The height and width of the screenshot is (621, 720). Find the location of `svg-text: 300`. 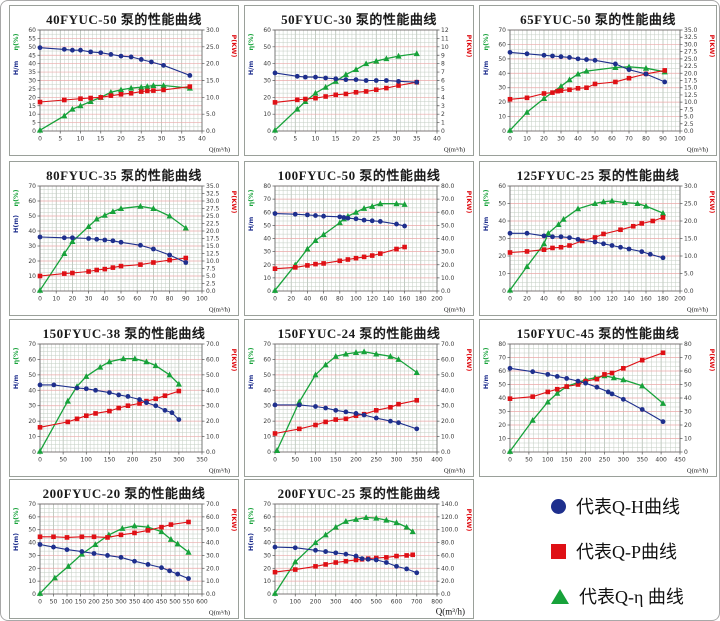

svg-text: 300 is located at coordinates (624, 460).